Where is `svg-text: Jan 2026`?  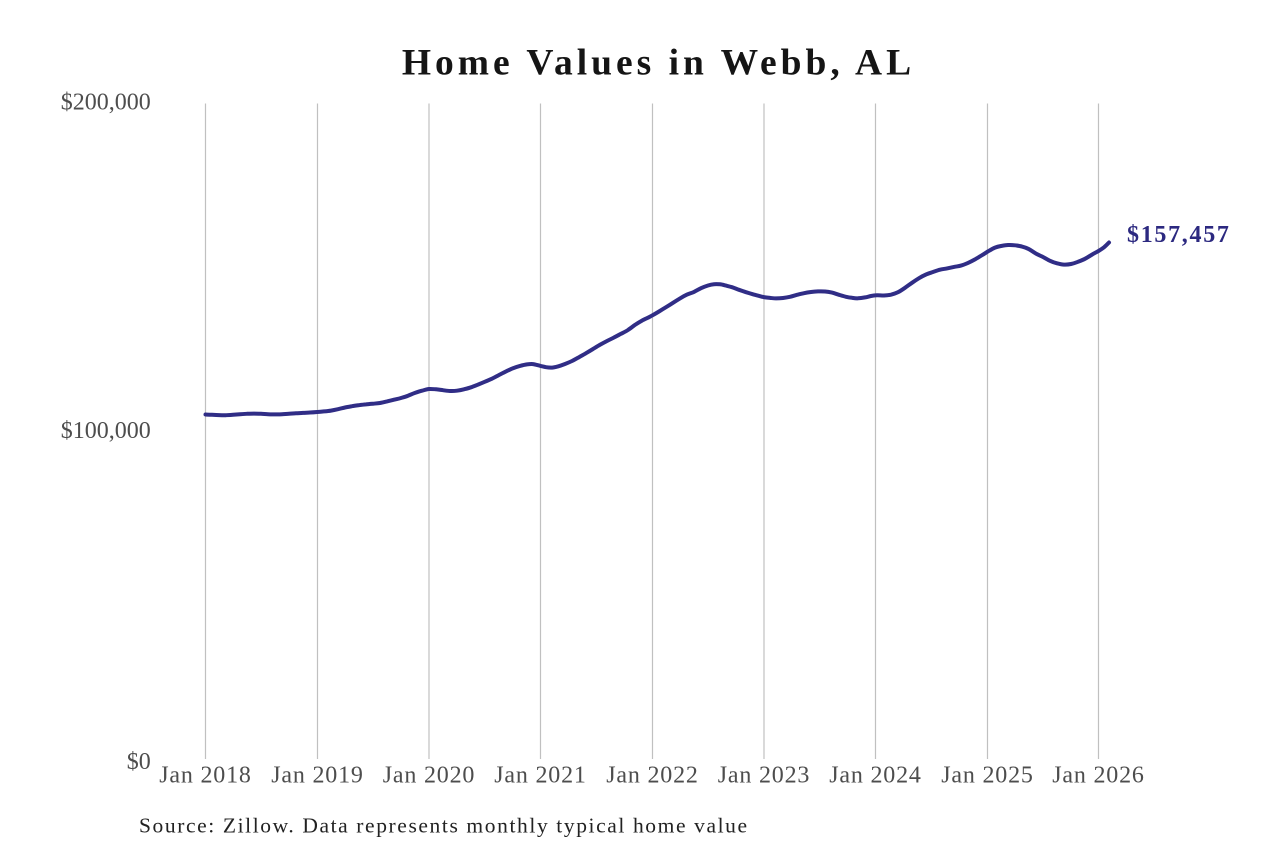
svg-text: Jan 2026 is located at coordinates (1098, 776).